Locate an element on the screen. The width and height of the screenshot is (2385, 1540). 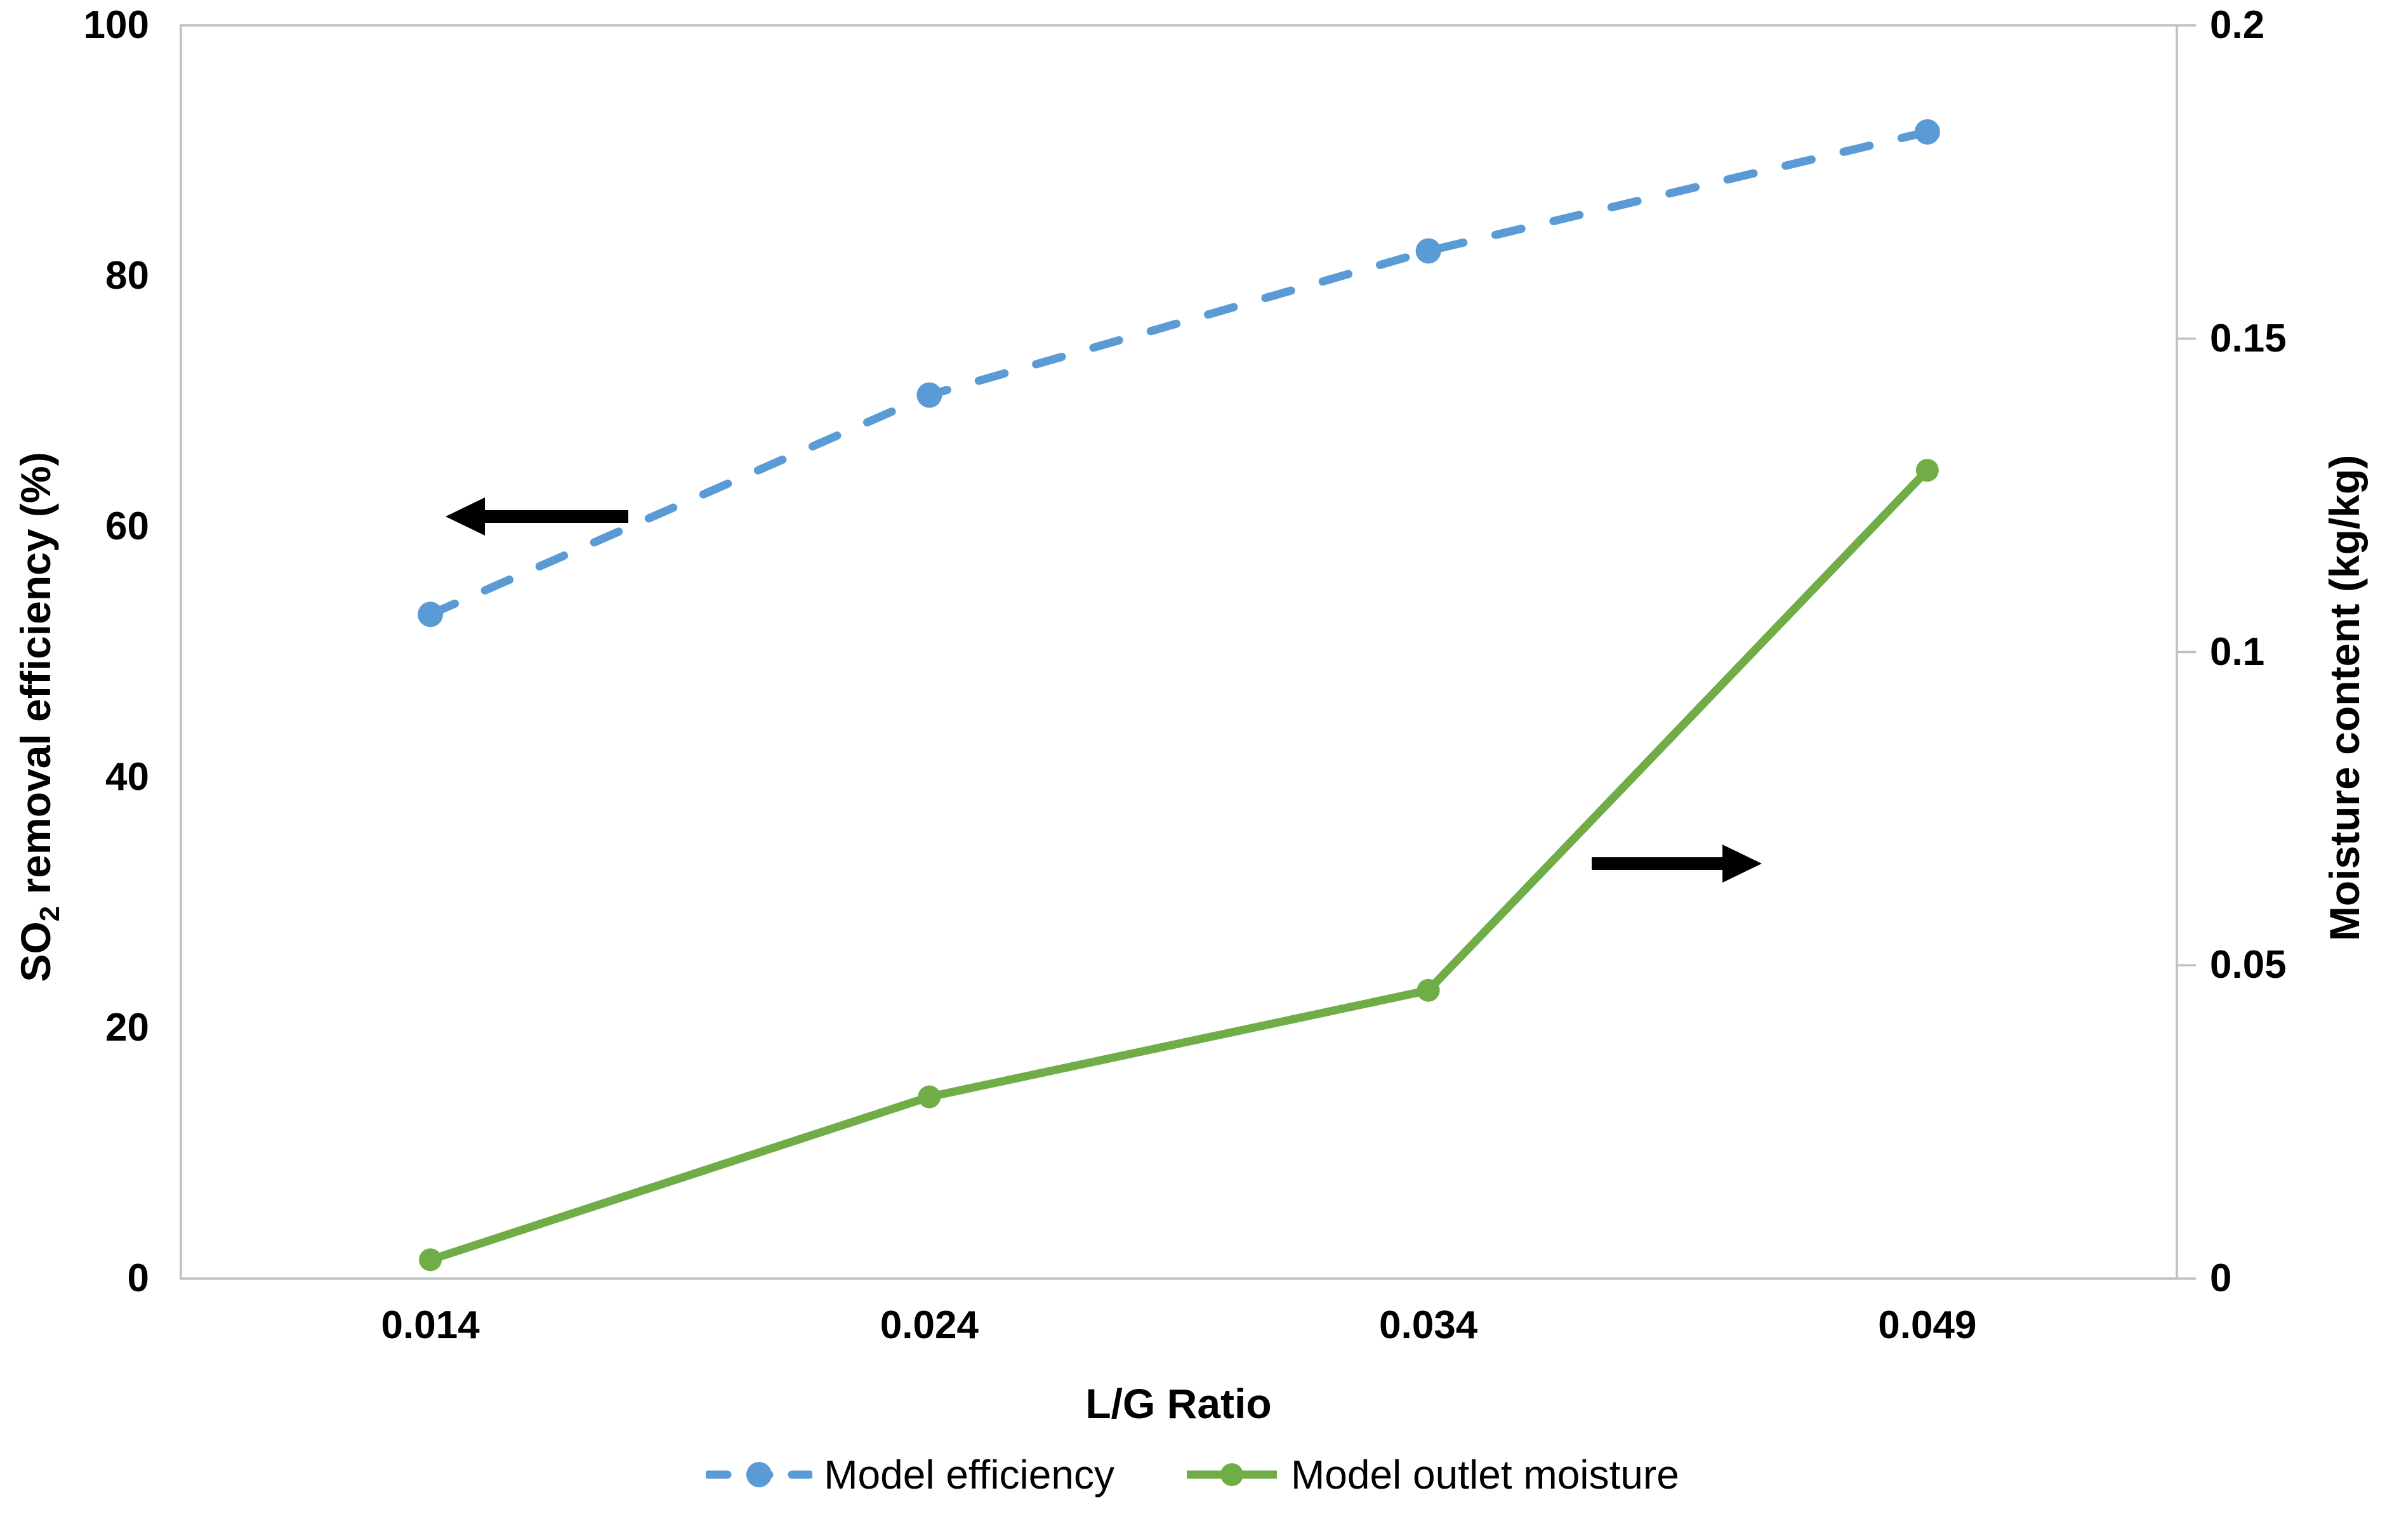
x-tick-label: 0.024 is located at coordinates (929, 1325).